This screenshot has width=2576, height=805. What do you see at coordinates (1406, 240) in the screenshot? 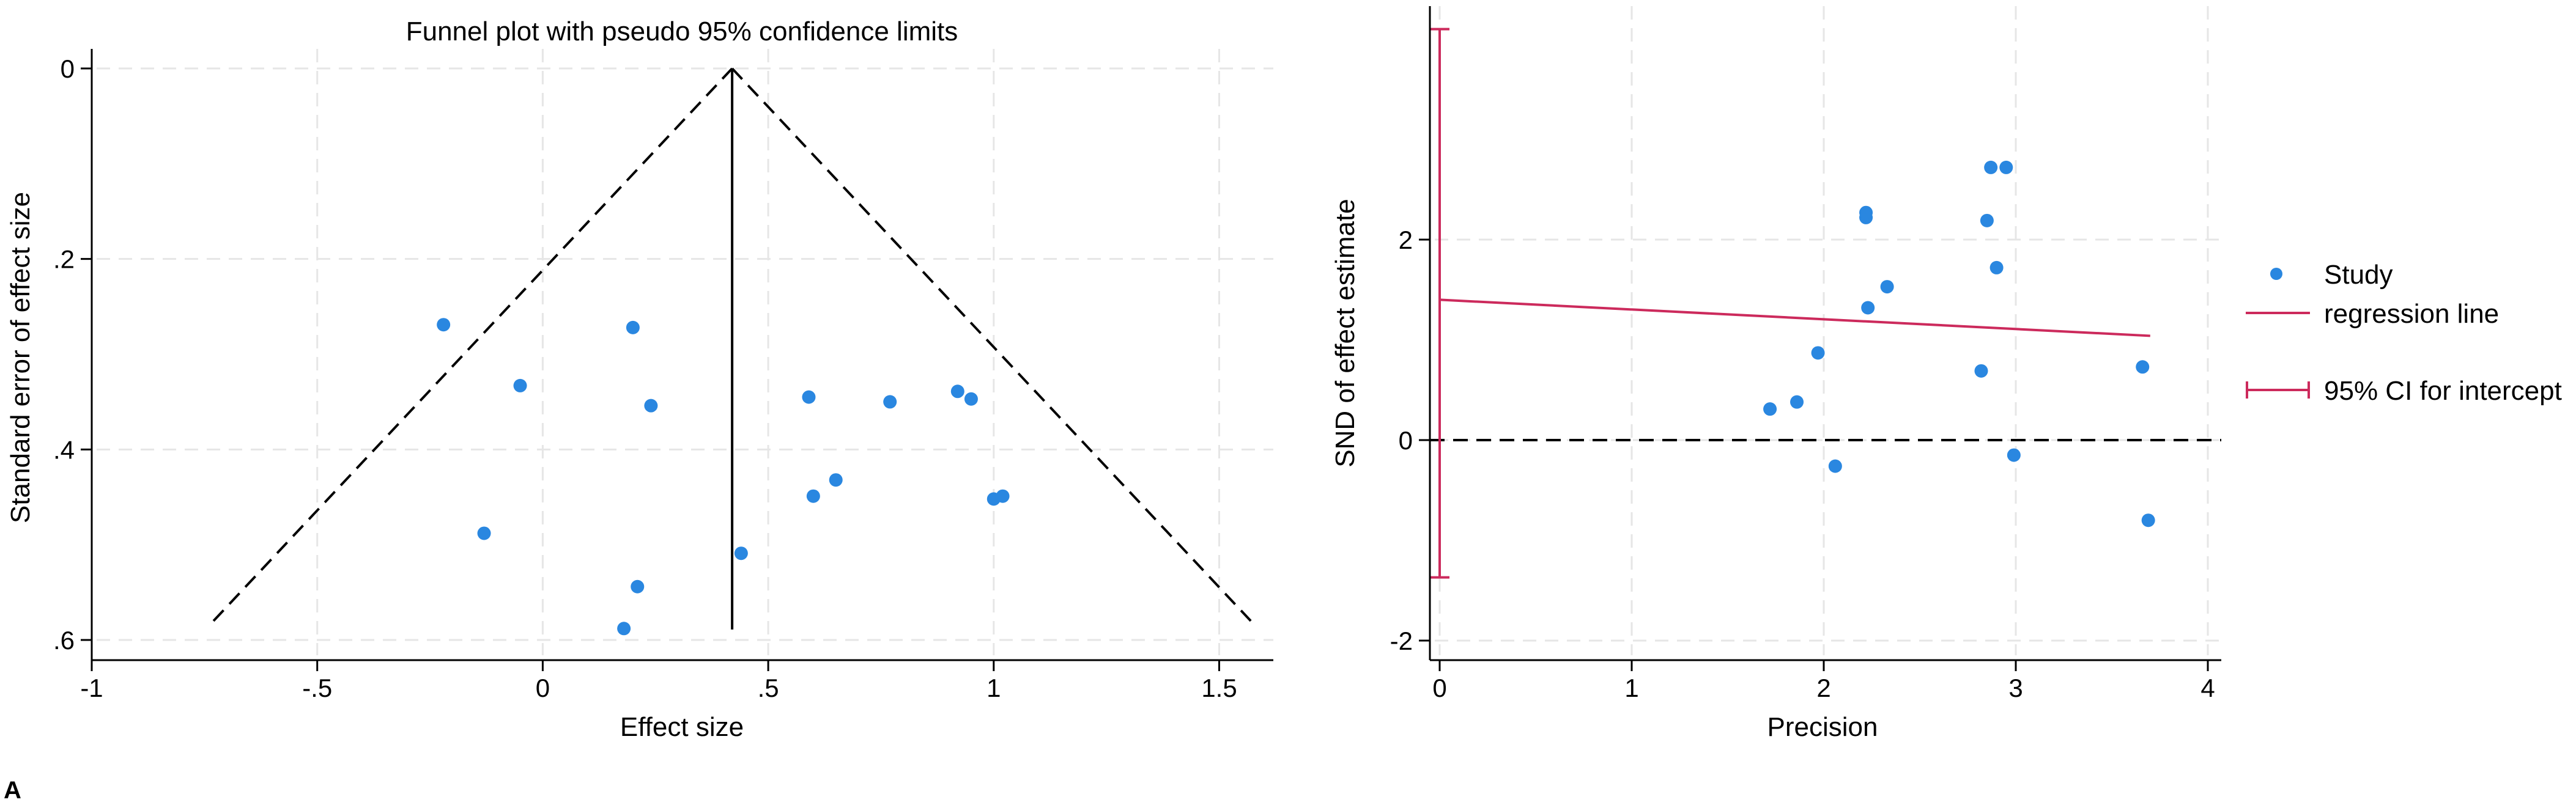
I see `y-tick-label: 2` at bounding box center [1406, 240].